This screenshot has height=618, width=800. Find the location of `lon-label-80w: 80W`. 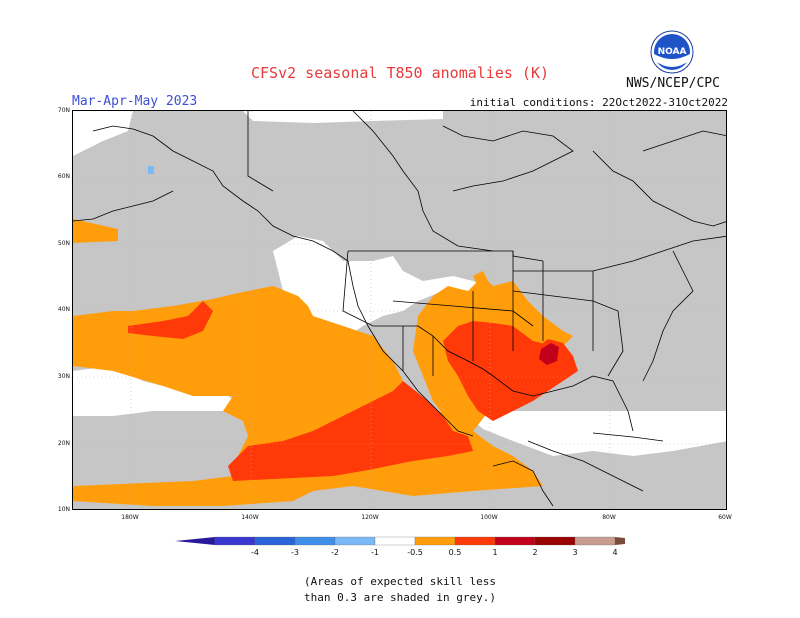

lon-label-80w: 80W is located at coordinates (609, 517).